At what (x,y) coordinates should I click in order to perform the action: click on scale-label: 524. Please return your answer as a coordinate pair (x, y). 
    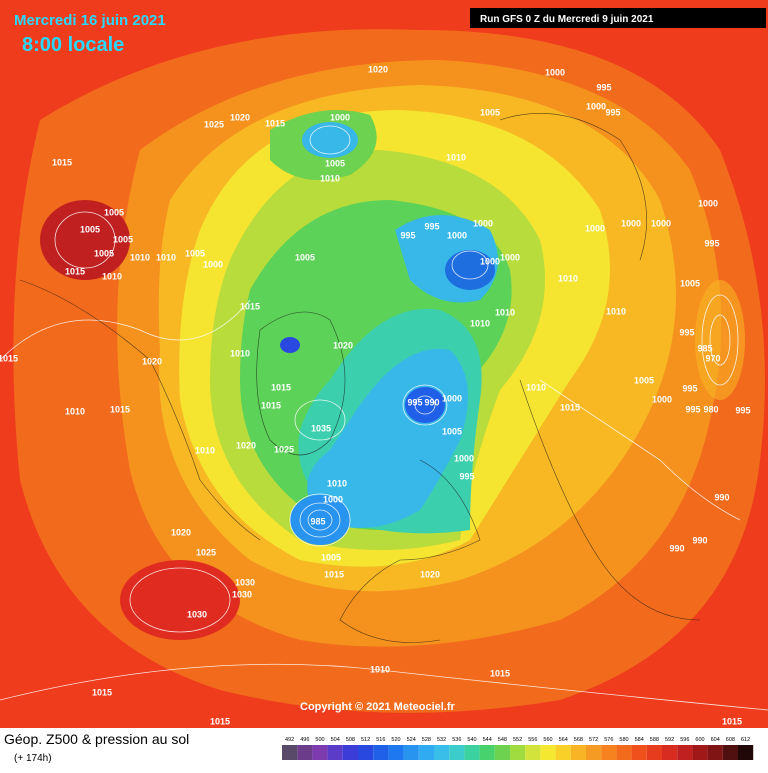
    Looking at the image, I should click on (411, 740).